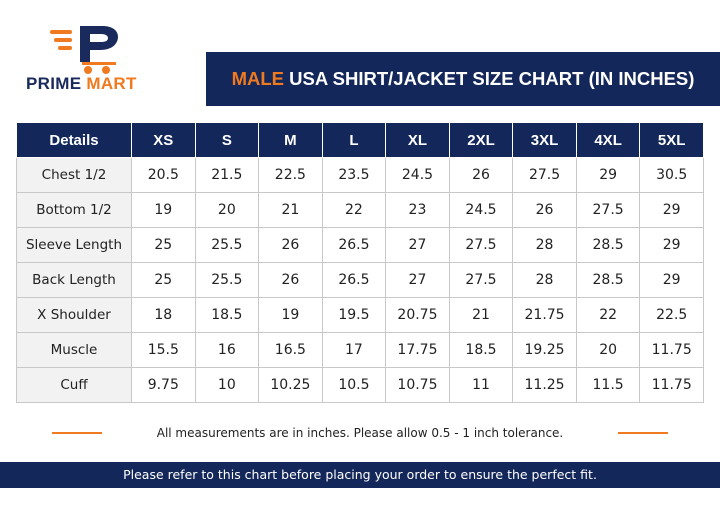 The width and height of the screenshot is (720, 509). What do you see at coordinates (417, 350) in the screenshot?
I see `table-cell: 17.75` at bounding box center [417, 350].